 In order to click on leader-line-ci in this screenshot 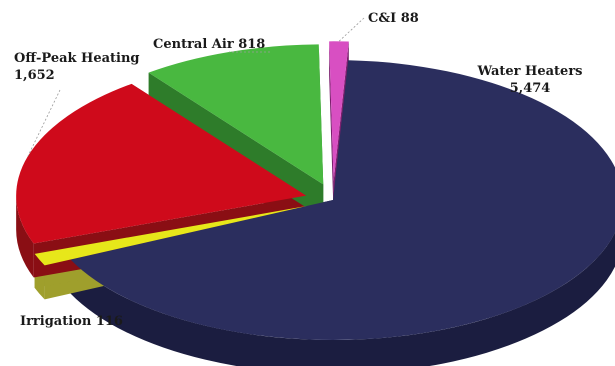, I will do `click(351, 29)`.